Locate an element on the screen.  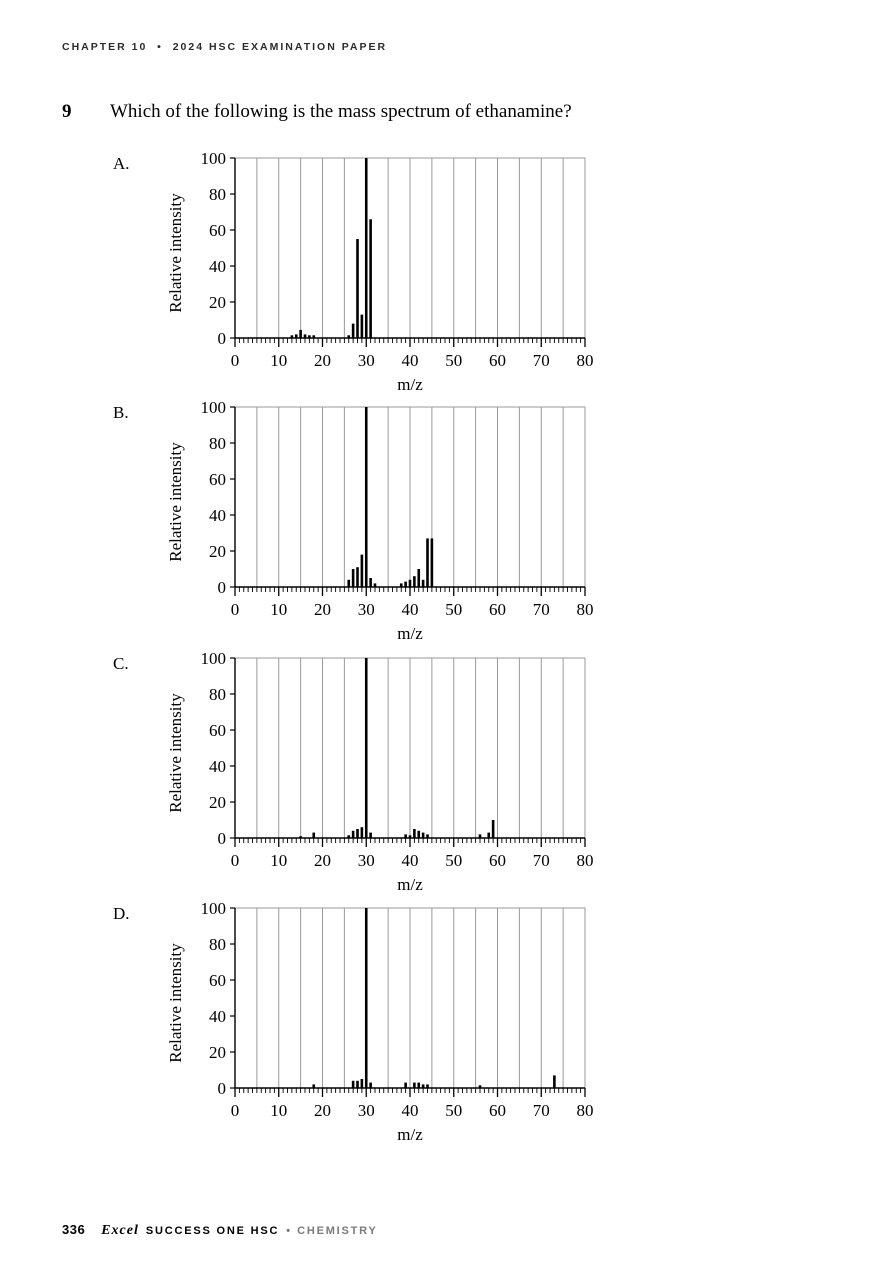
running-header: CHAPTER 10 • 2024 HSC EXAMINATION PAPER is located at coordinates (225, 47).